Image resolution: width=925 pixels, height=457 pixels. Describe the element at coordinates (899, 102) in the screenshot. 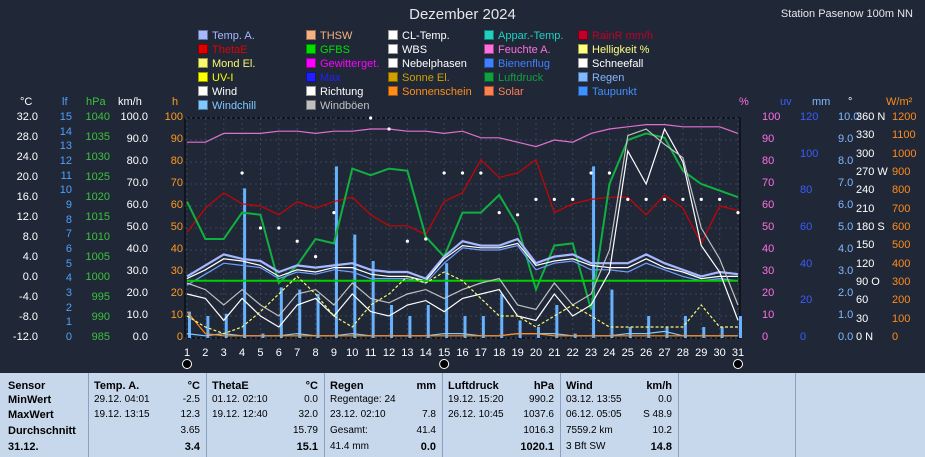

I see `axis-unit-wm2: W/m²` at that location.